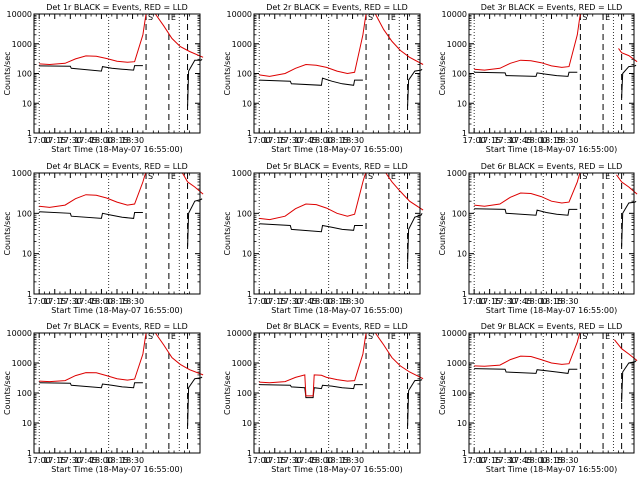 Image resolution: width=640 pixels, height=484 pixels. Describe the element at coordinates (117, 326) in the screenshot. I see `chart-title: Det 7r BLACK = Events, RED = LLD` at that location.